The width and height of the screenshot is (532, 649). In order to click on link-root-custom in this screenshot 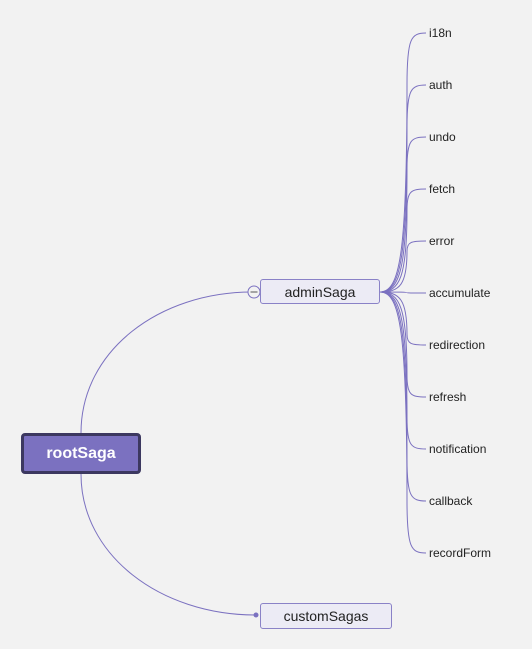, I will do `click(168, 544)`.